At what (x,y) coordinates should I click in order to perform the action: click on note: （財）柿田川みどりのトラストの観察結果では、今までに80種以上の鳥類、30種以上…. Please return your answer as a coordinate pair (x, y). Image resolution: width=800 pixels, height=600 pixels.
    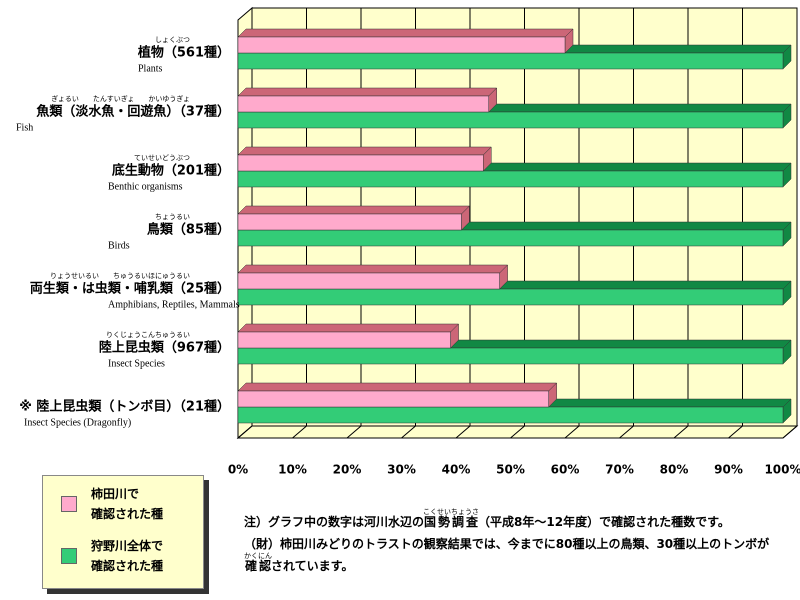
    Looking at the image, I should click on (519, 555).